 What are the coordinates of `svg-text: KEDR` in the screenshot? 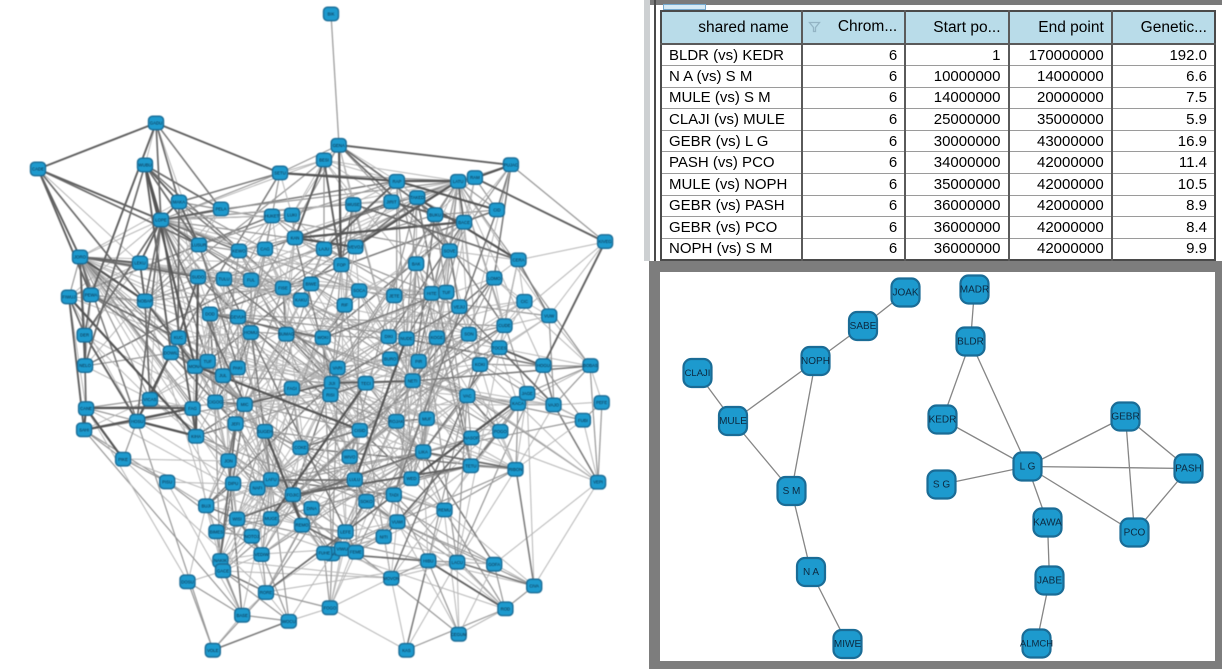 It's located at (943, 420).